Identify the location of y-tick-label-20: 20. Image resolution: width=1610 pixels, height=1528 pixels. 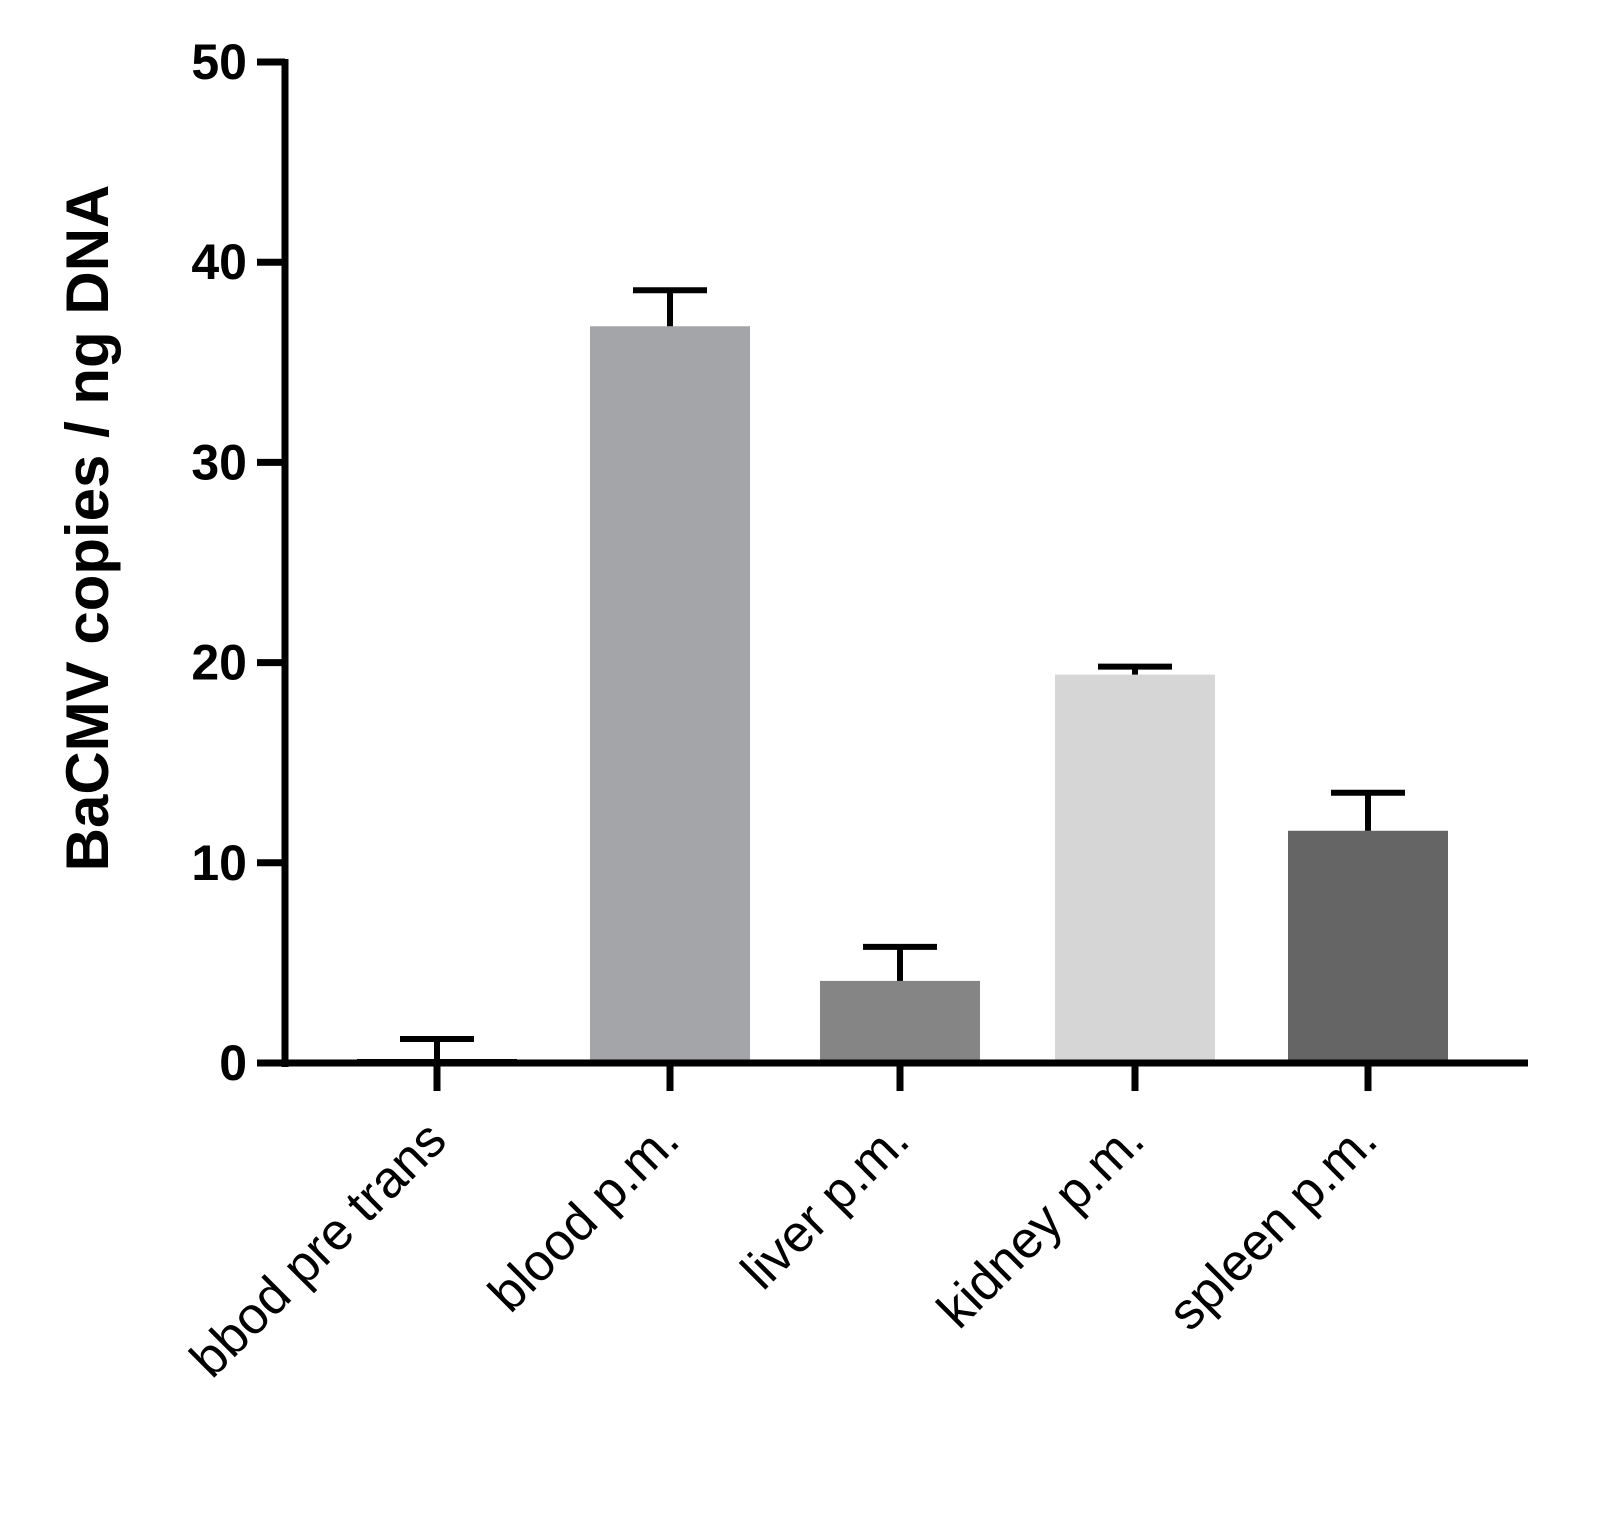
(219, 663).